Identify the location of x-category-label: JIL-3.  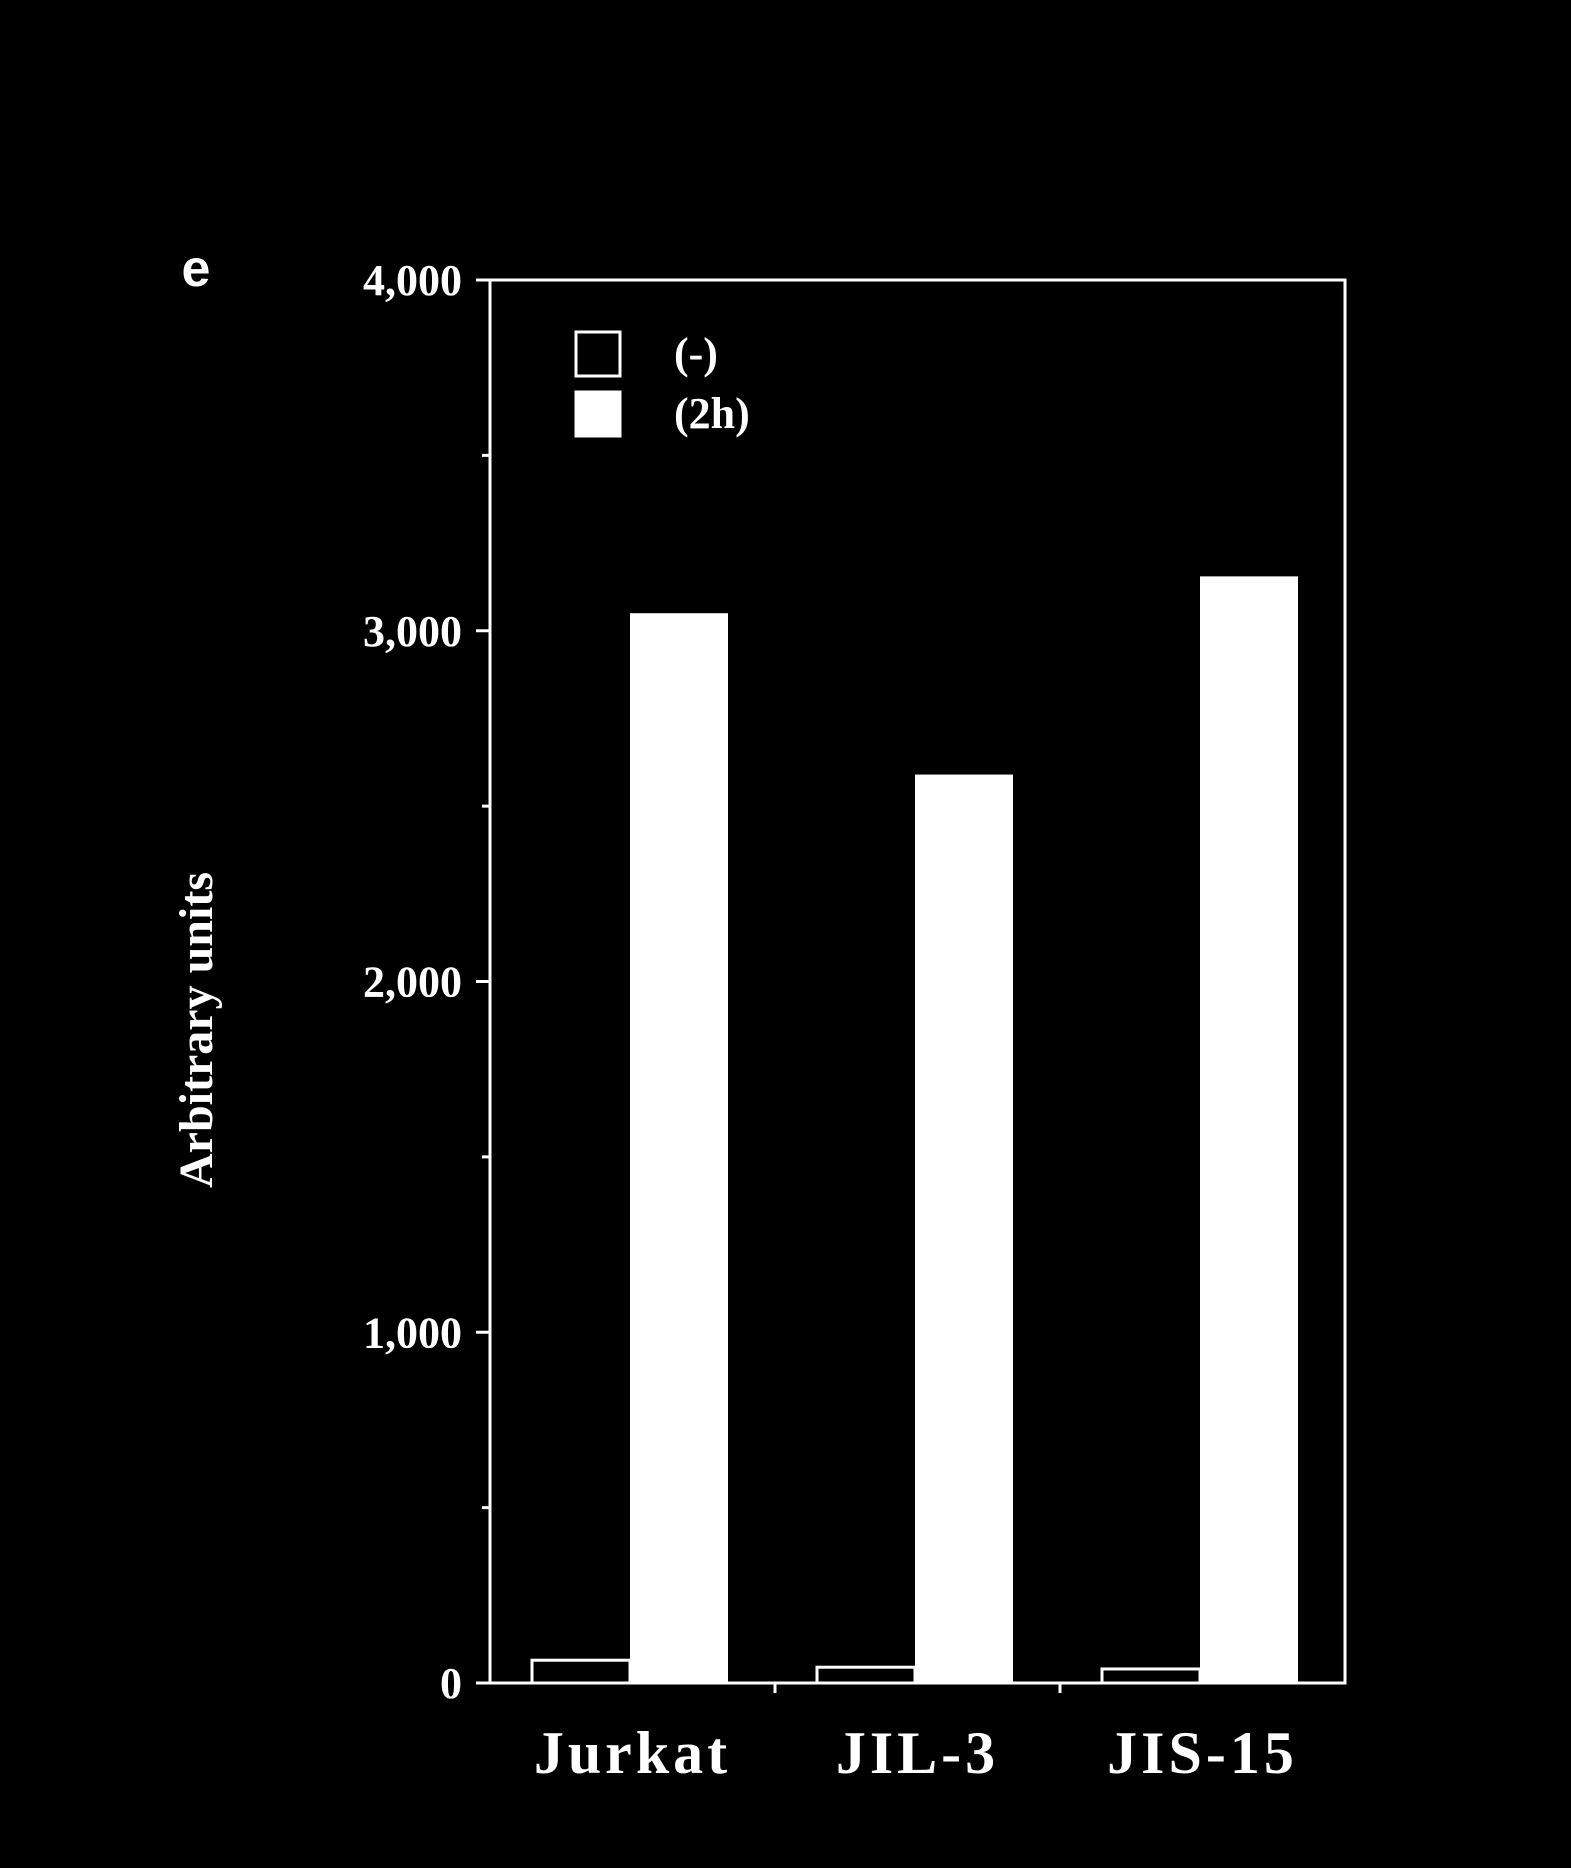
(917, 1753).